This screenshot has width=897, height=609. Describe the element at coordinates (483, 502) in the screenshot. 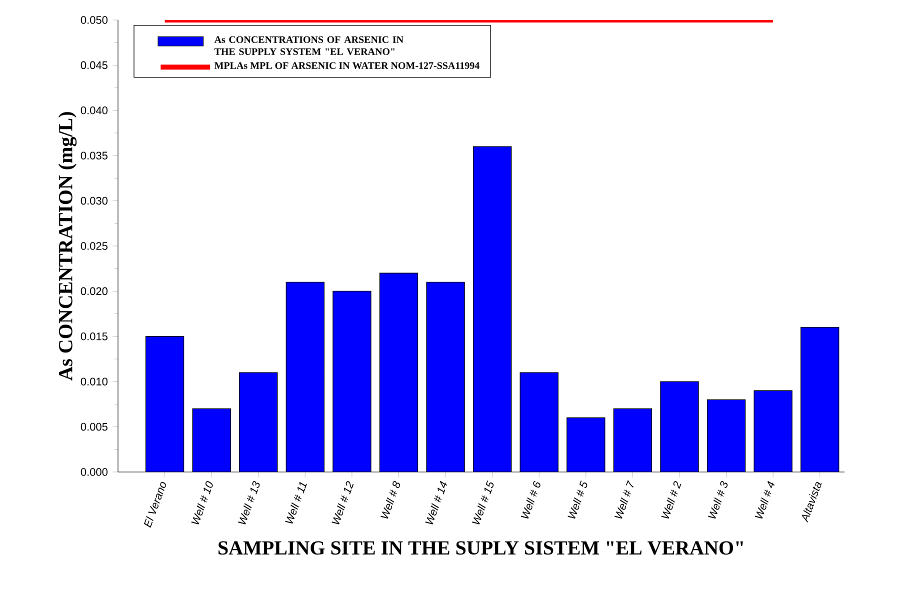

I see `x-tick-label: Well # 15` at that location.